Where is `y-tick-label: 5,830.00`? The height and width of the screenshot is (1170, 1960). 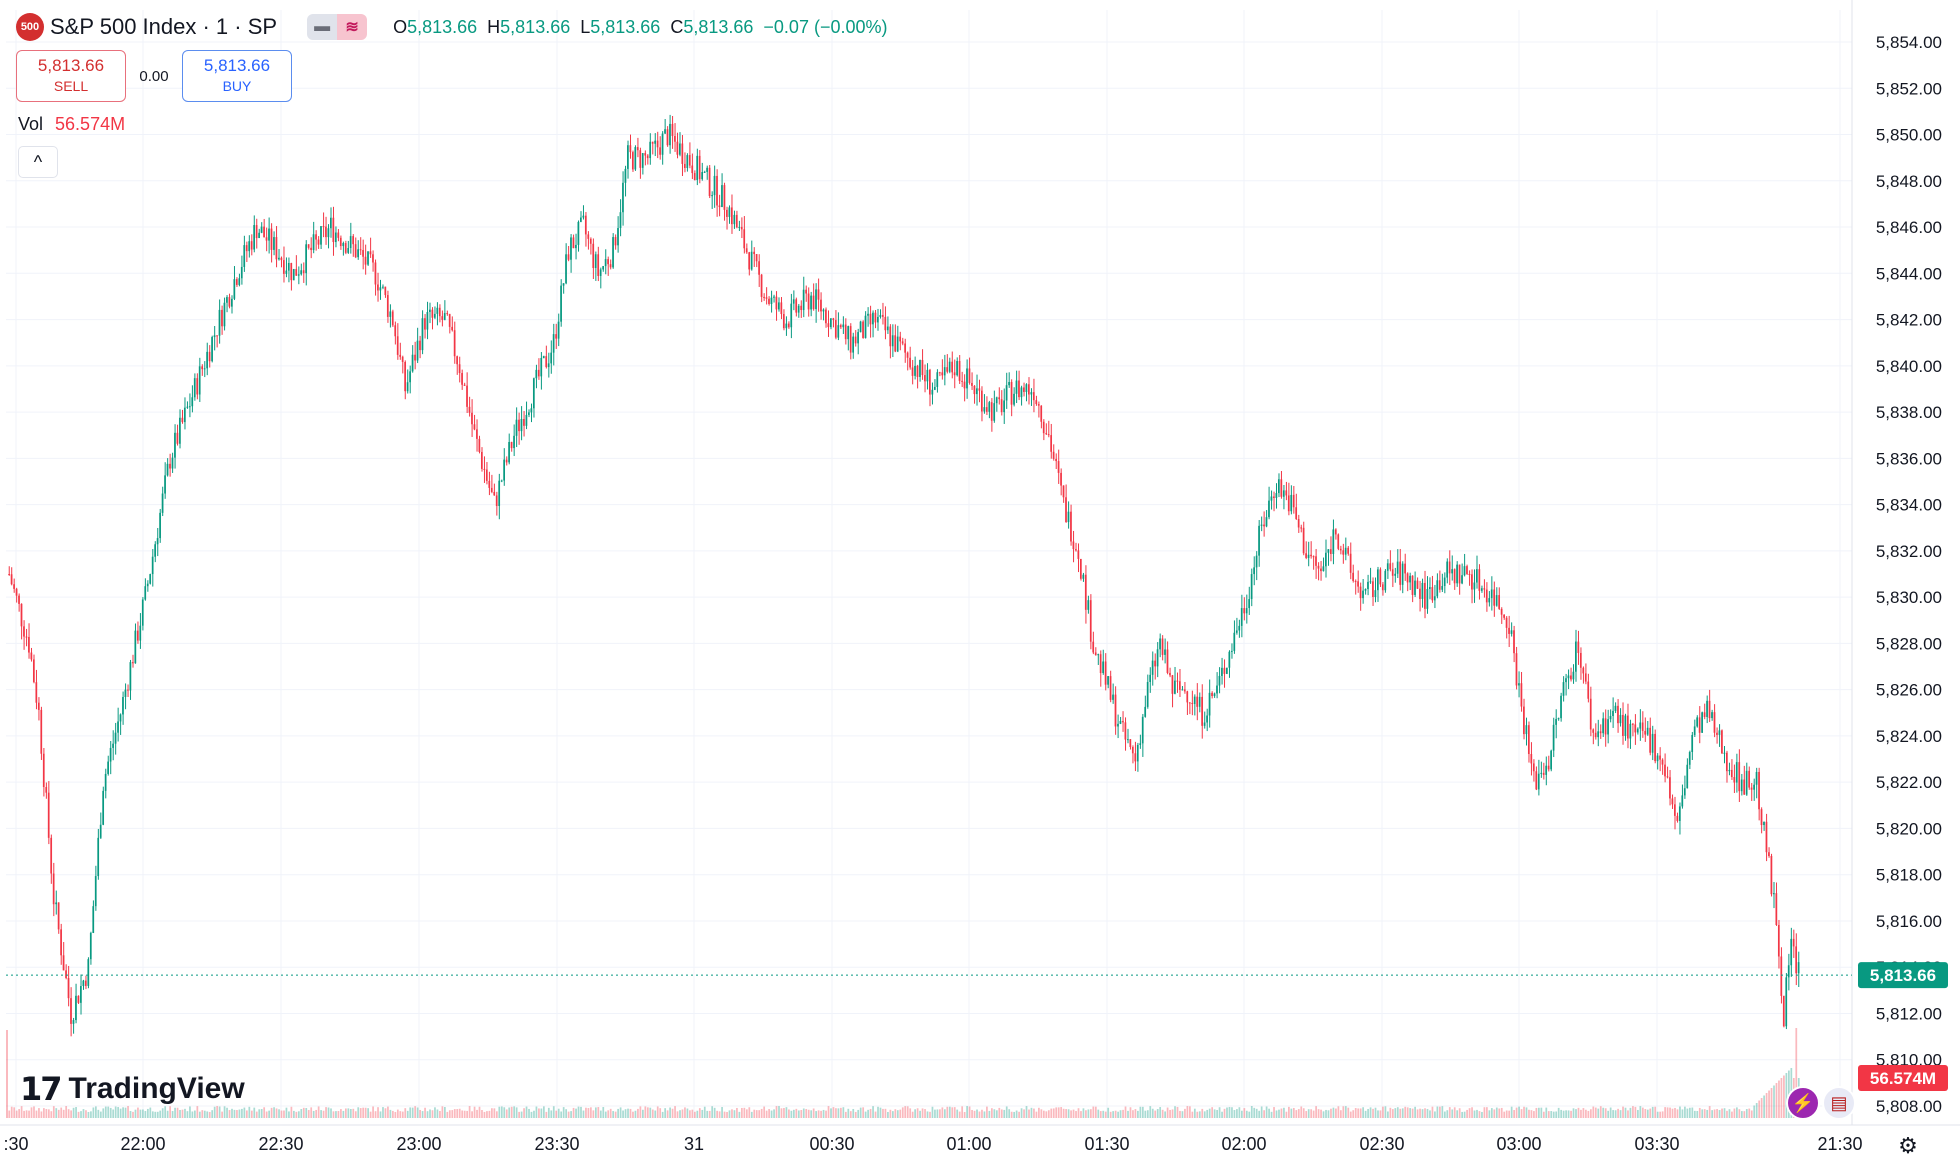
y-tick-label: 5,830.00 is located at coordinates (1909, 597).